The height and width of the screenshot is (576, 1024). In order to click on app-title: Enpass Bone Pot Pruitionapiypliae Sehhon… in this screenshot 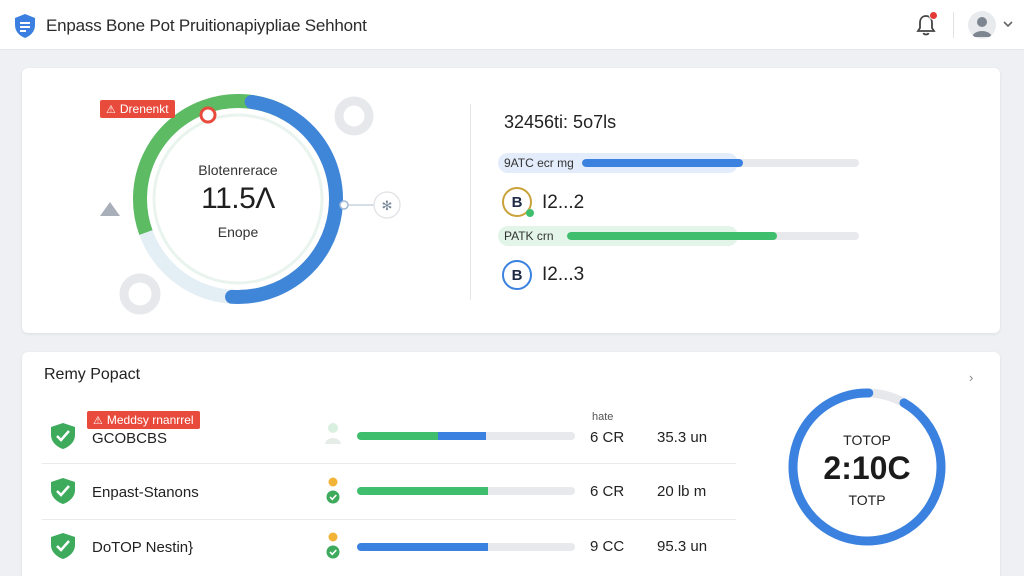, I will do `click(206, 25)`.